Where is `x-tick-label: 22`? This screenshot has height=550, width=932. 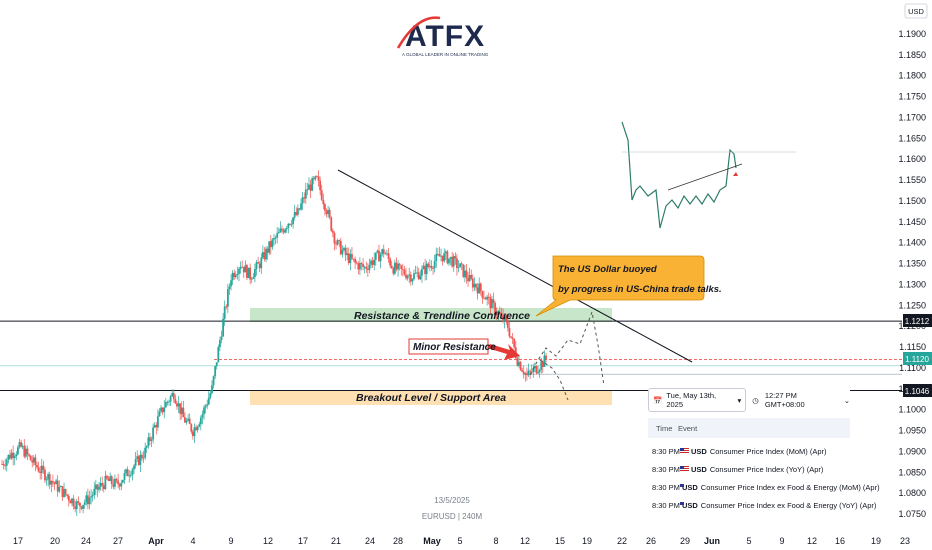 x-tick-label: 22 is located at coordinates (622, 541).